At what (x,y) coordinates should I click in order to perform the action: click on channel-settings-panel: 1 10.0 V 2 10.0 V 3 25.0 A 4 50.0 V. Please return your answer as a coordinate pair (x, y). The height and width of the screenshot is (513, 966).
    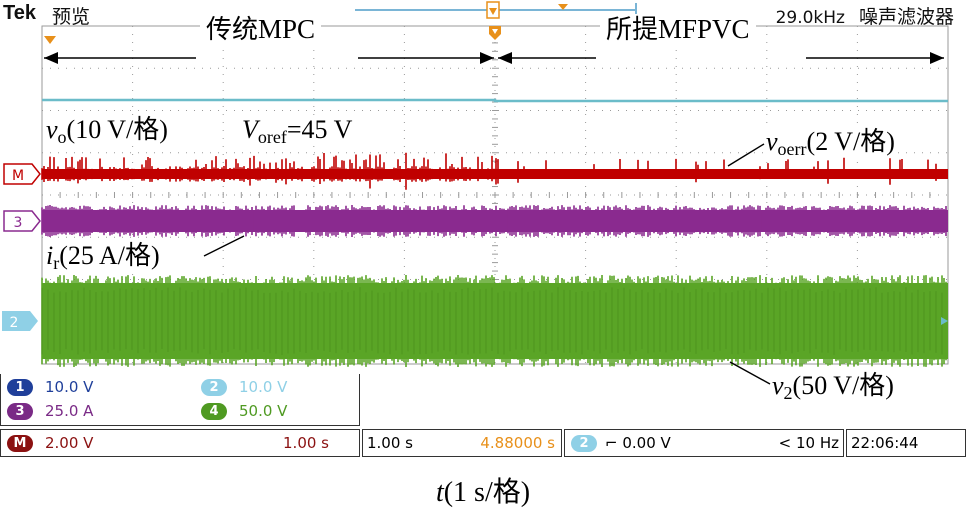
    Looking at the image, I should click on (180, 400).